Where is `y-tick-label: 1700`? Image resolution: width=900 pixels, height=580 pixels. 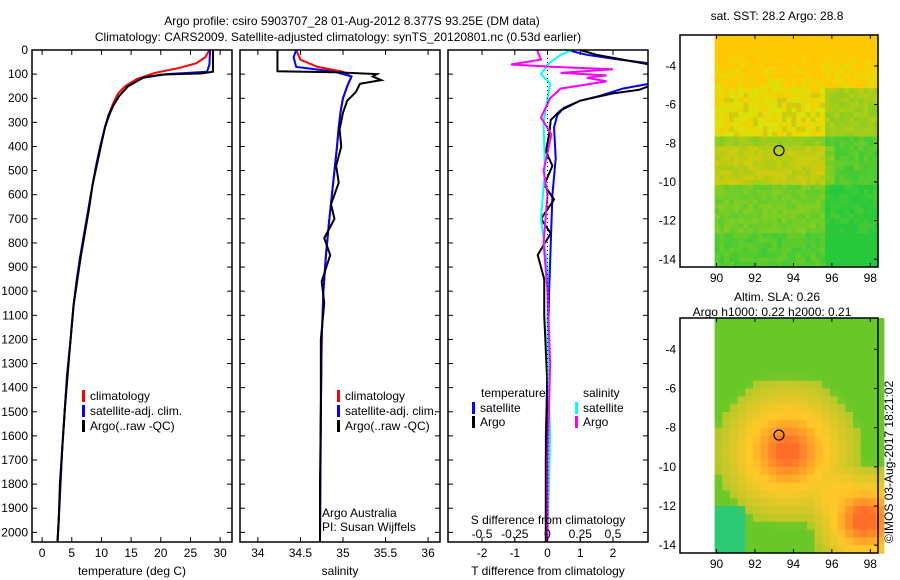 y-tick-label: 1700 is located at coordinates (14, 460).